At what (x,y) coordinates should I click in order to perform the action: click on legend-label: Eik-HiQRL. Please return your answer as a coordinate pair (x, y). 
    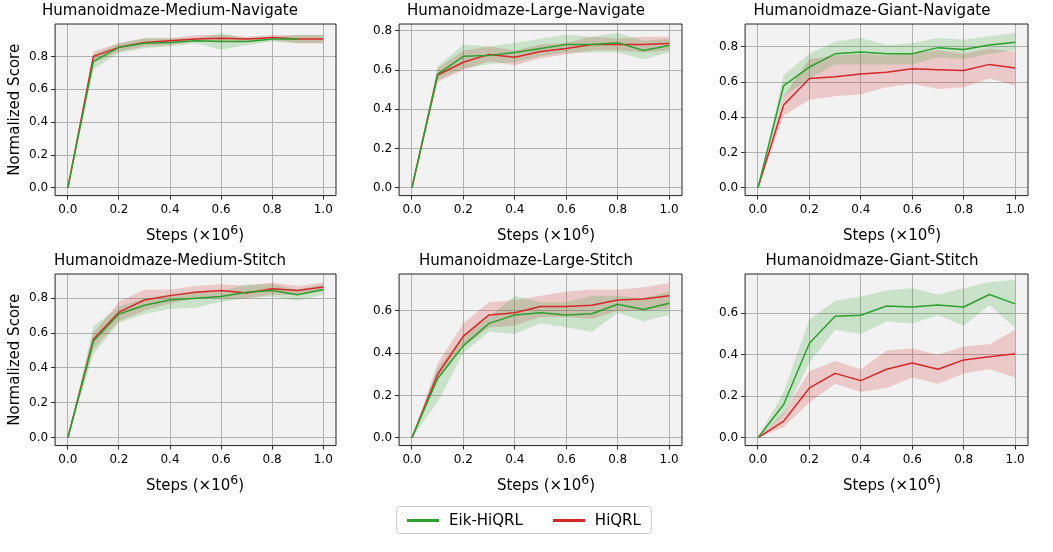
    Looking at the image, I should click on (486, 520).